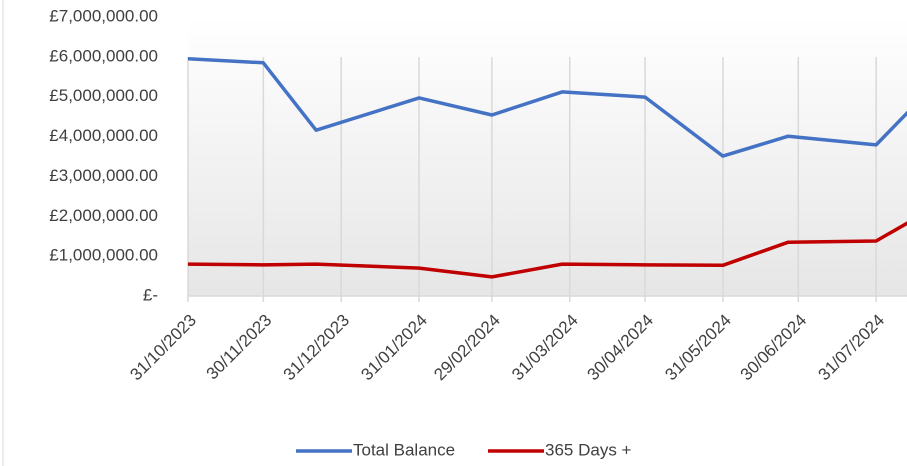 This screenshot has width=907, height=466. I want to click on legend-label: 365 Days +, so click(588, 449).